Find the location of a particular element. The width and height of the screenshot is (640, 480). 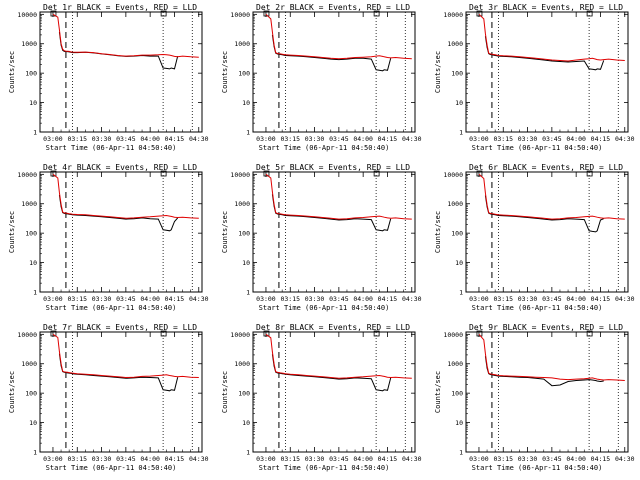

panel-title: Det 3r BLACK = Events, RED = LLD is located at coordinates (546, 7).